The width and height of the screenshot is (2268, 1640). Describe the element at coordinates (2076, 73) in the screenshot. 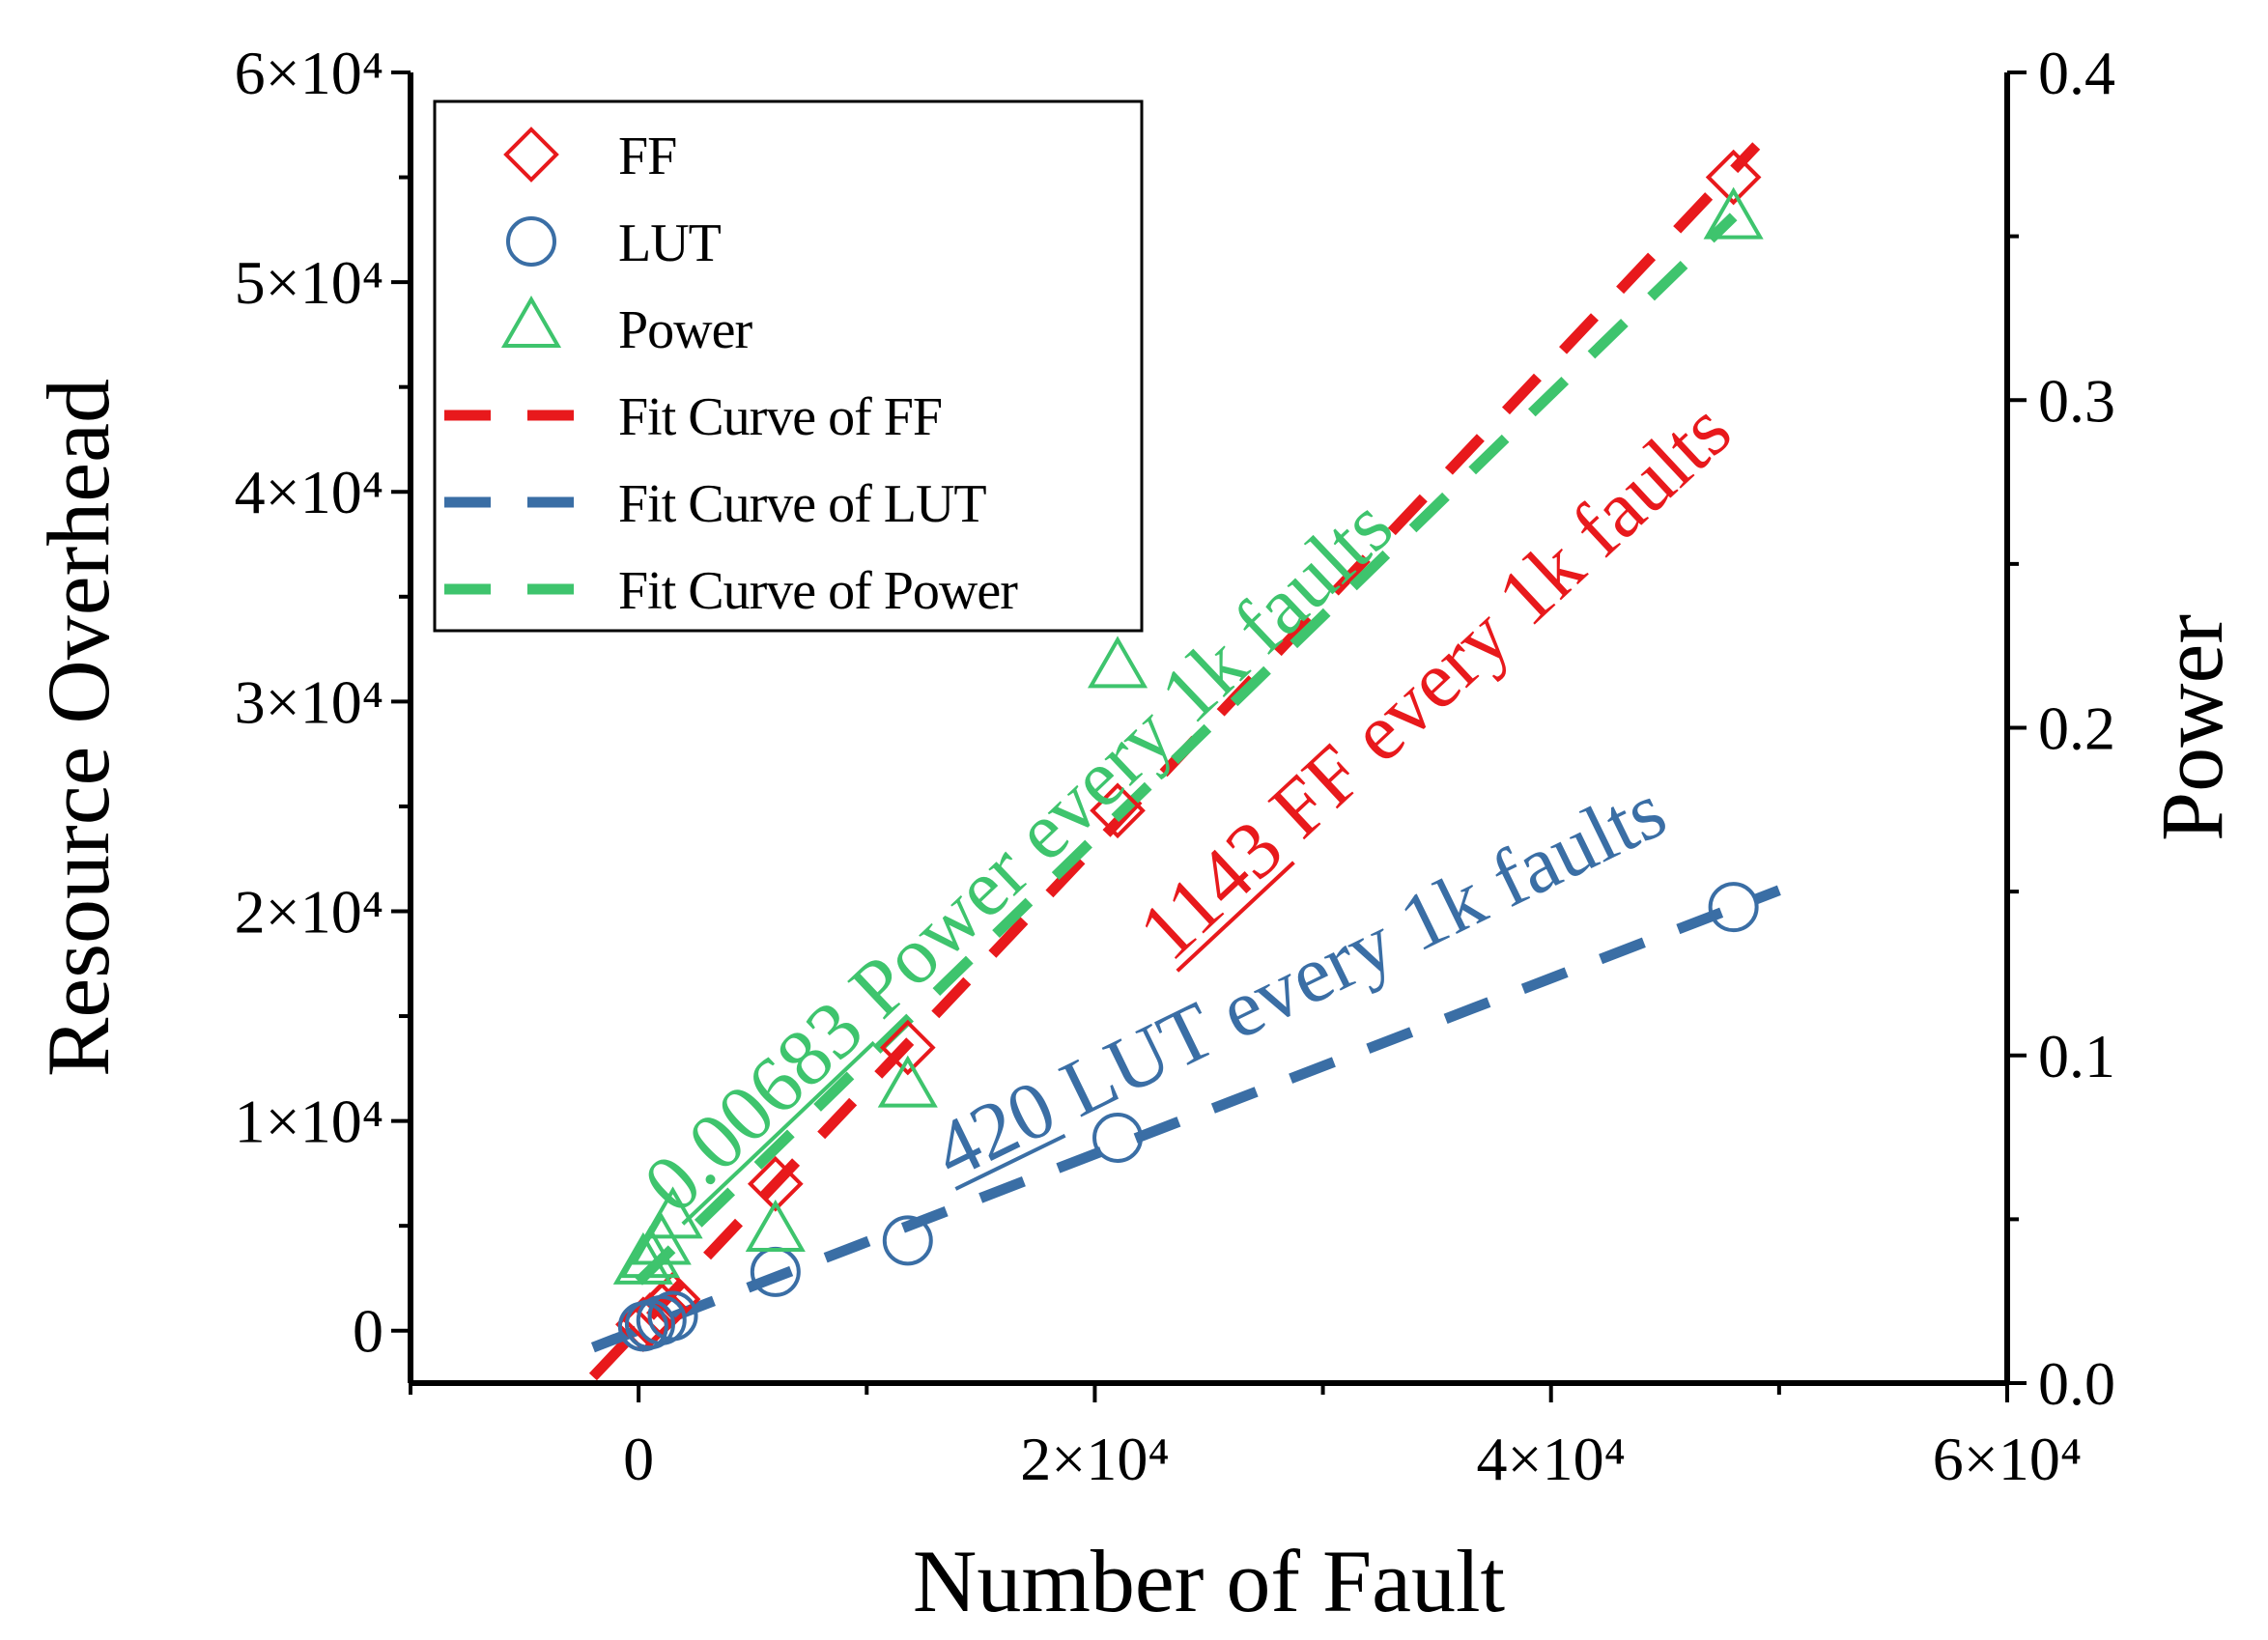

I see `y-right-tick-label: 0.4` at that location.